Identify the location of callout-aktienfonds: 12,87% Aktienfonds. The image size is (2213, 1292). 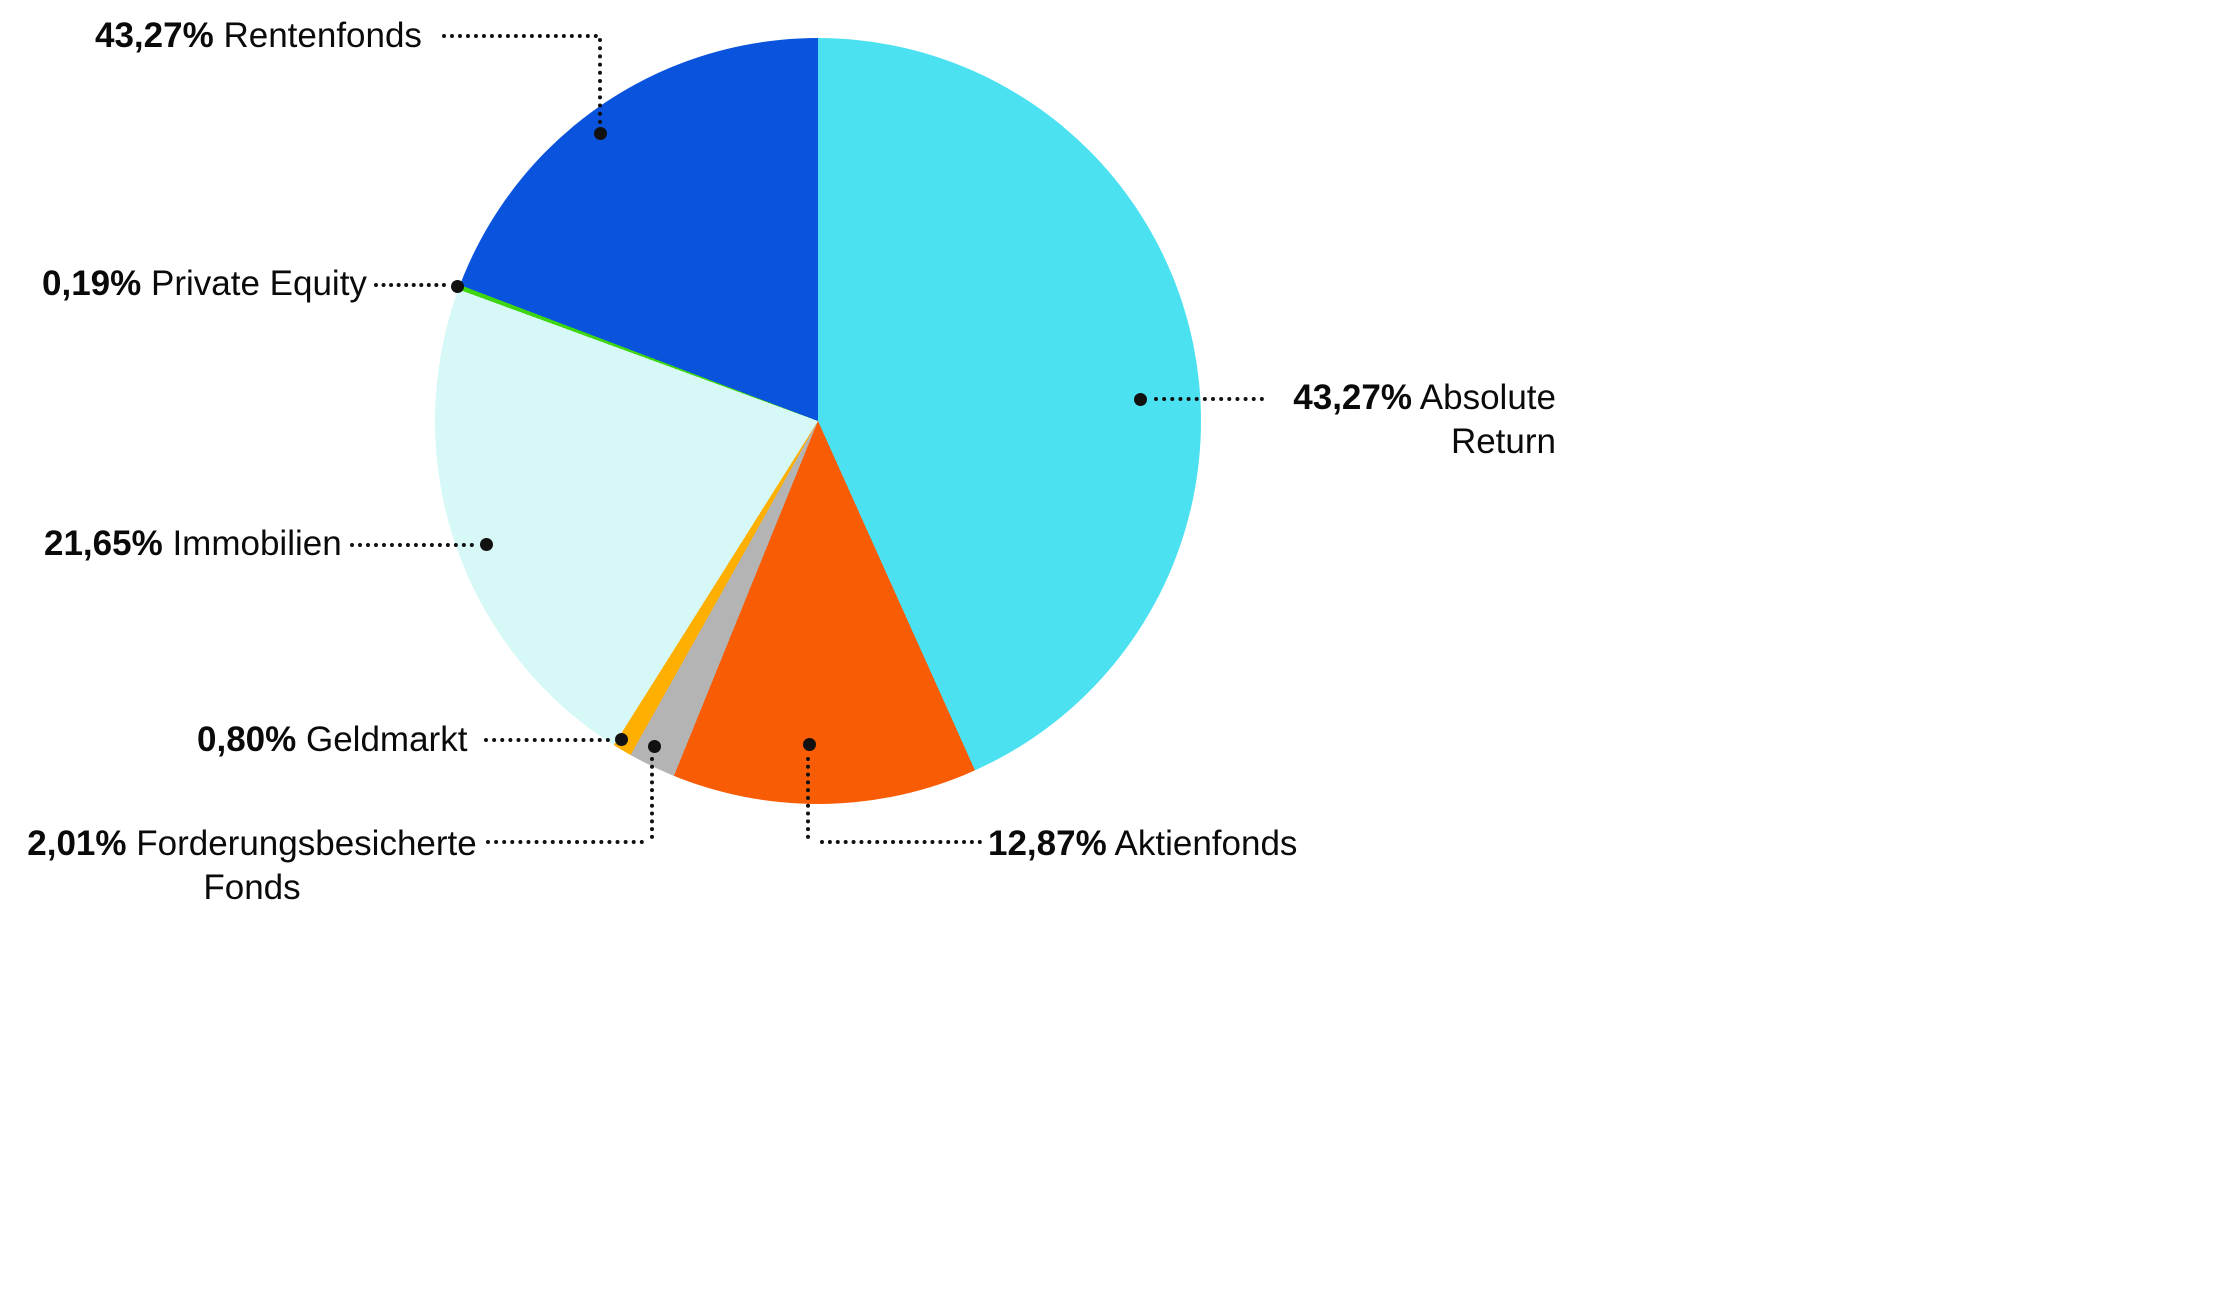
(1142, 844).